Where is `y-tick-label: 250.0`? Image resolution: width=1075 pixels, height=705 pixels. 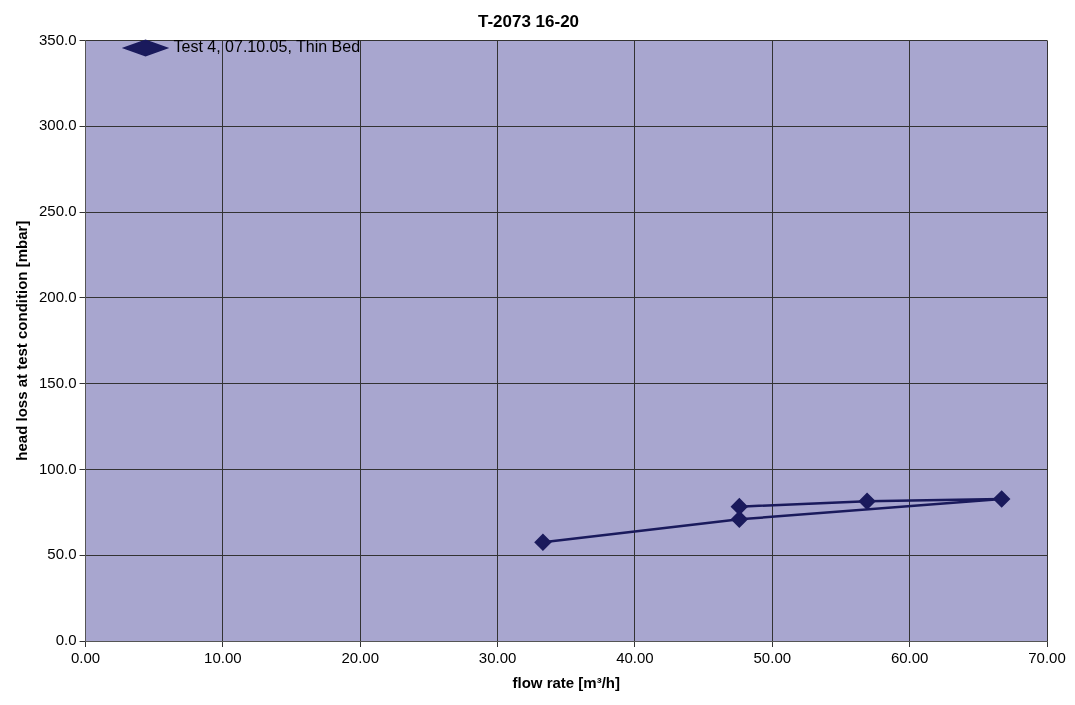 y-tick-label: 250.0 is located at coordinates (57, 211).